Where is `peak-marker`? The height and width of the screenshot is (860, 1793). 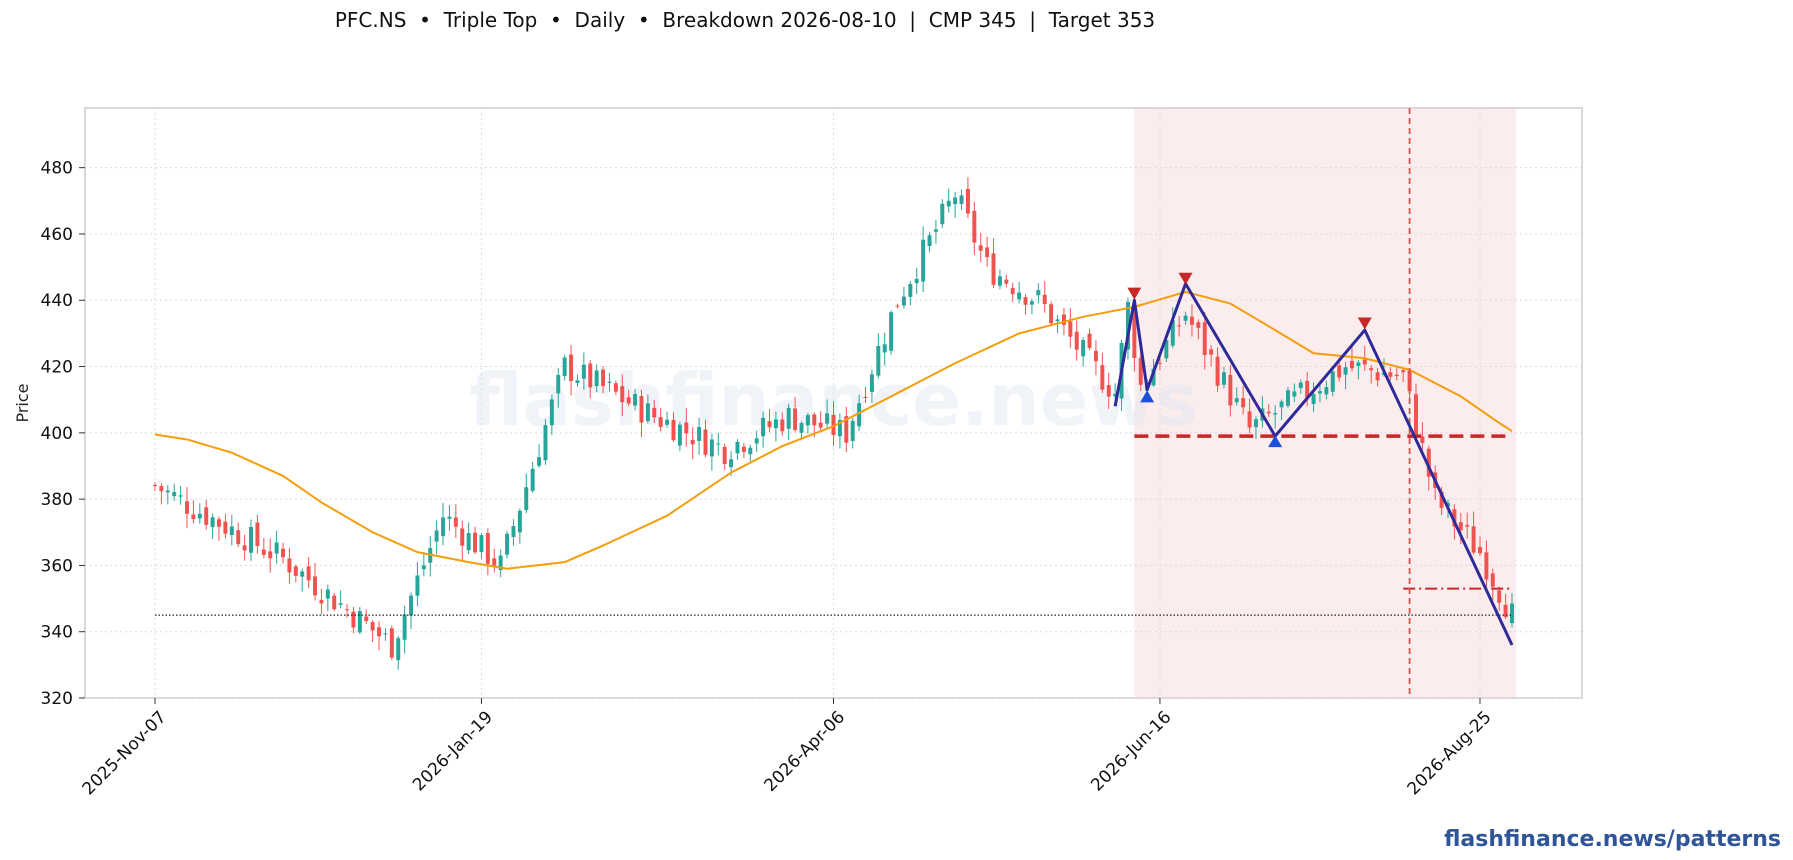
peak-marker is located at coordinates (1364, 323).